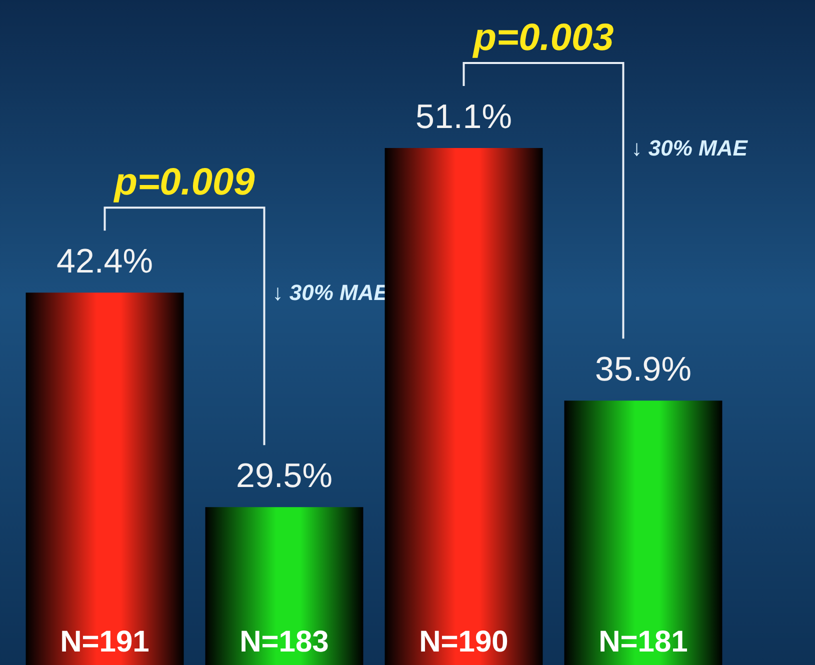  Describe the element at coordinates (104, 261) in the screenshot. I see `data-label: 42.4%` at that location.